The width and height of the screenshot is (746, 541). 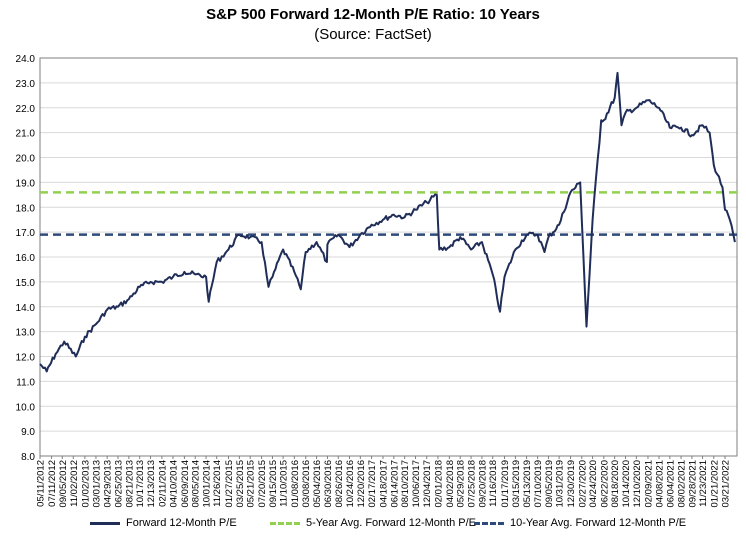 I want to click on x-tick-label: 07/10/2019, so click(x=538, y=484).